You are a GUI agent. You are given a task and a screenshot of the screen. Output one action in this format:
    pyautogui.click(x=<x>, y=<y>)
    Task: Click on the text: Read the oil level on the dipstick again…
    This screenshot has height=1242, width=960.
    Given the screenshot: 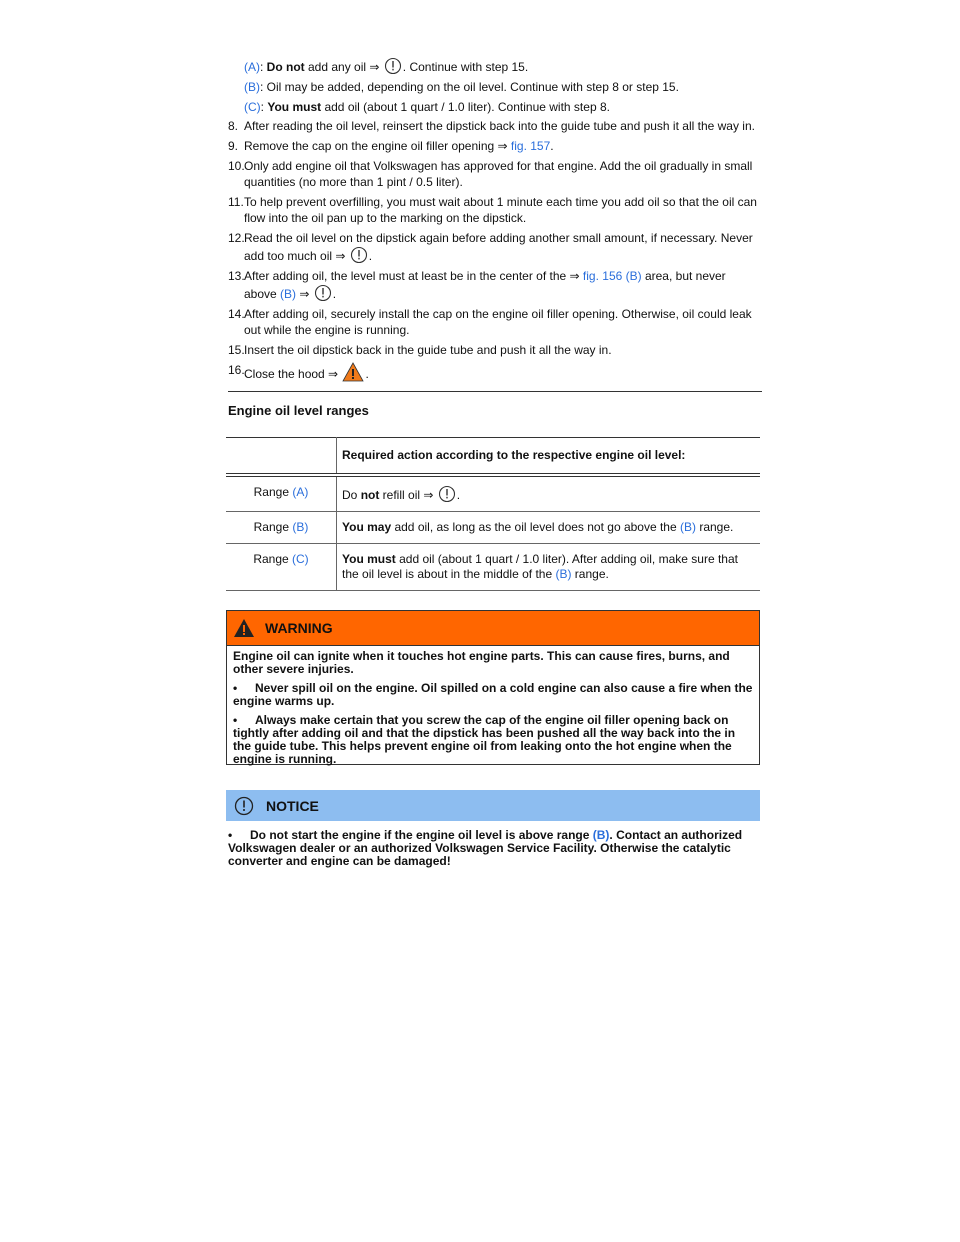 What is the action you would take?
    pyautogui.click(x=498, y=247)
    